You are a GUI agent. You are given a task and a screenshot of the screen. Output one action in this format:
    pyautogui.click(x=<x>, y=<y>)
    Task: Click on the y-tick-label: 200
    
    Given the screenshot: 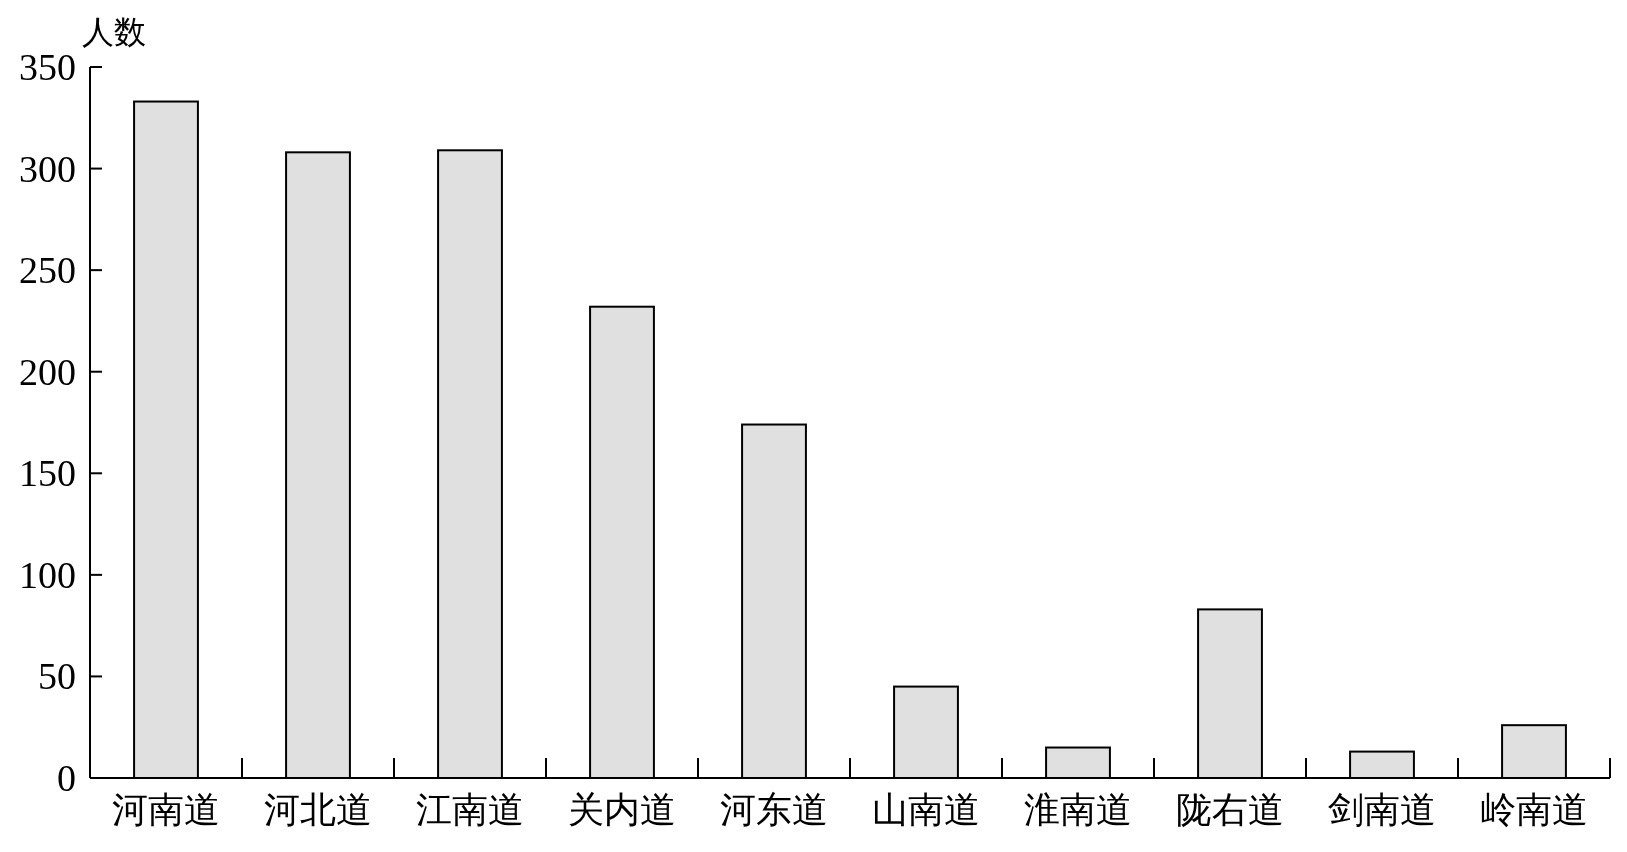 What is the action you would take?
    pyautogui.click(x=47, y=371)
    